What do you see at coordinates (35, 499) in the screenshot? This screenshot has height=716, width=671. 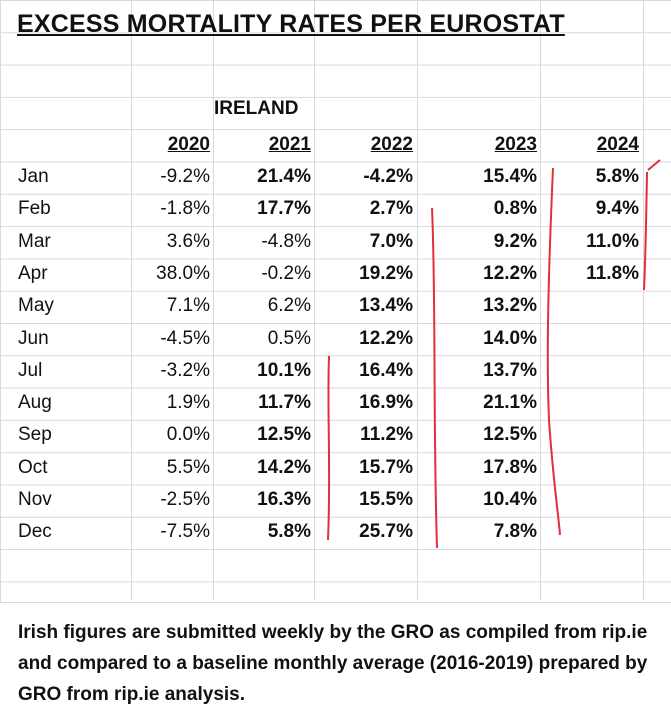 I see `month-label: Nov` at bounding box center [35, 499].